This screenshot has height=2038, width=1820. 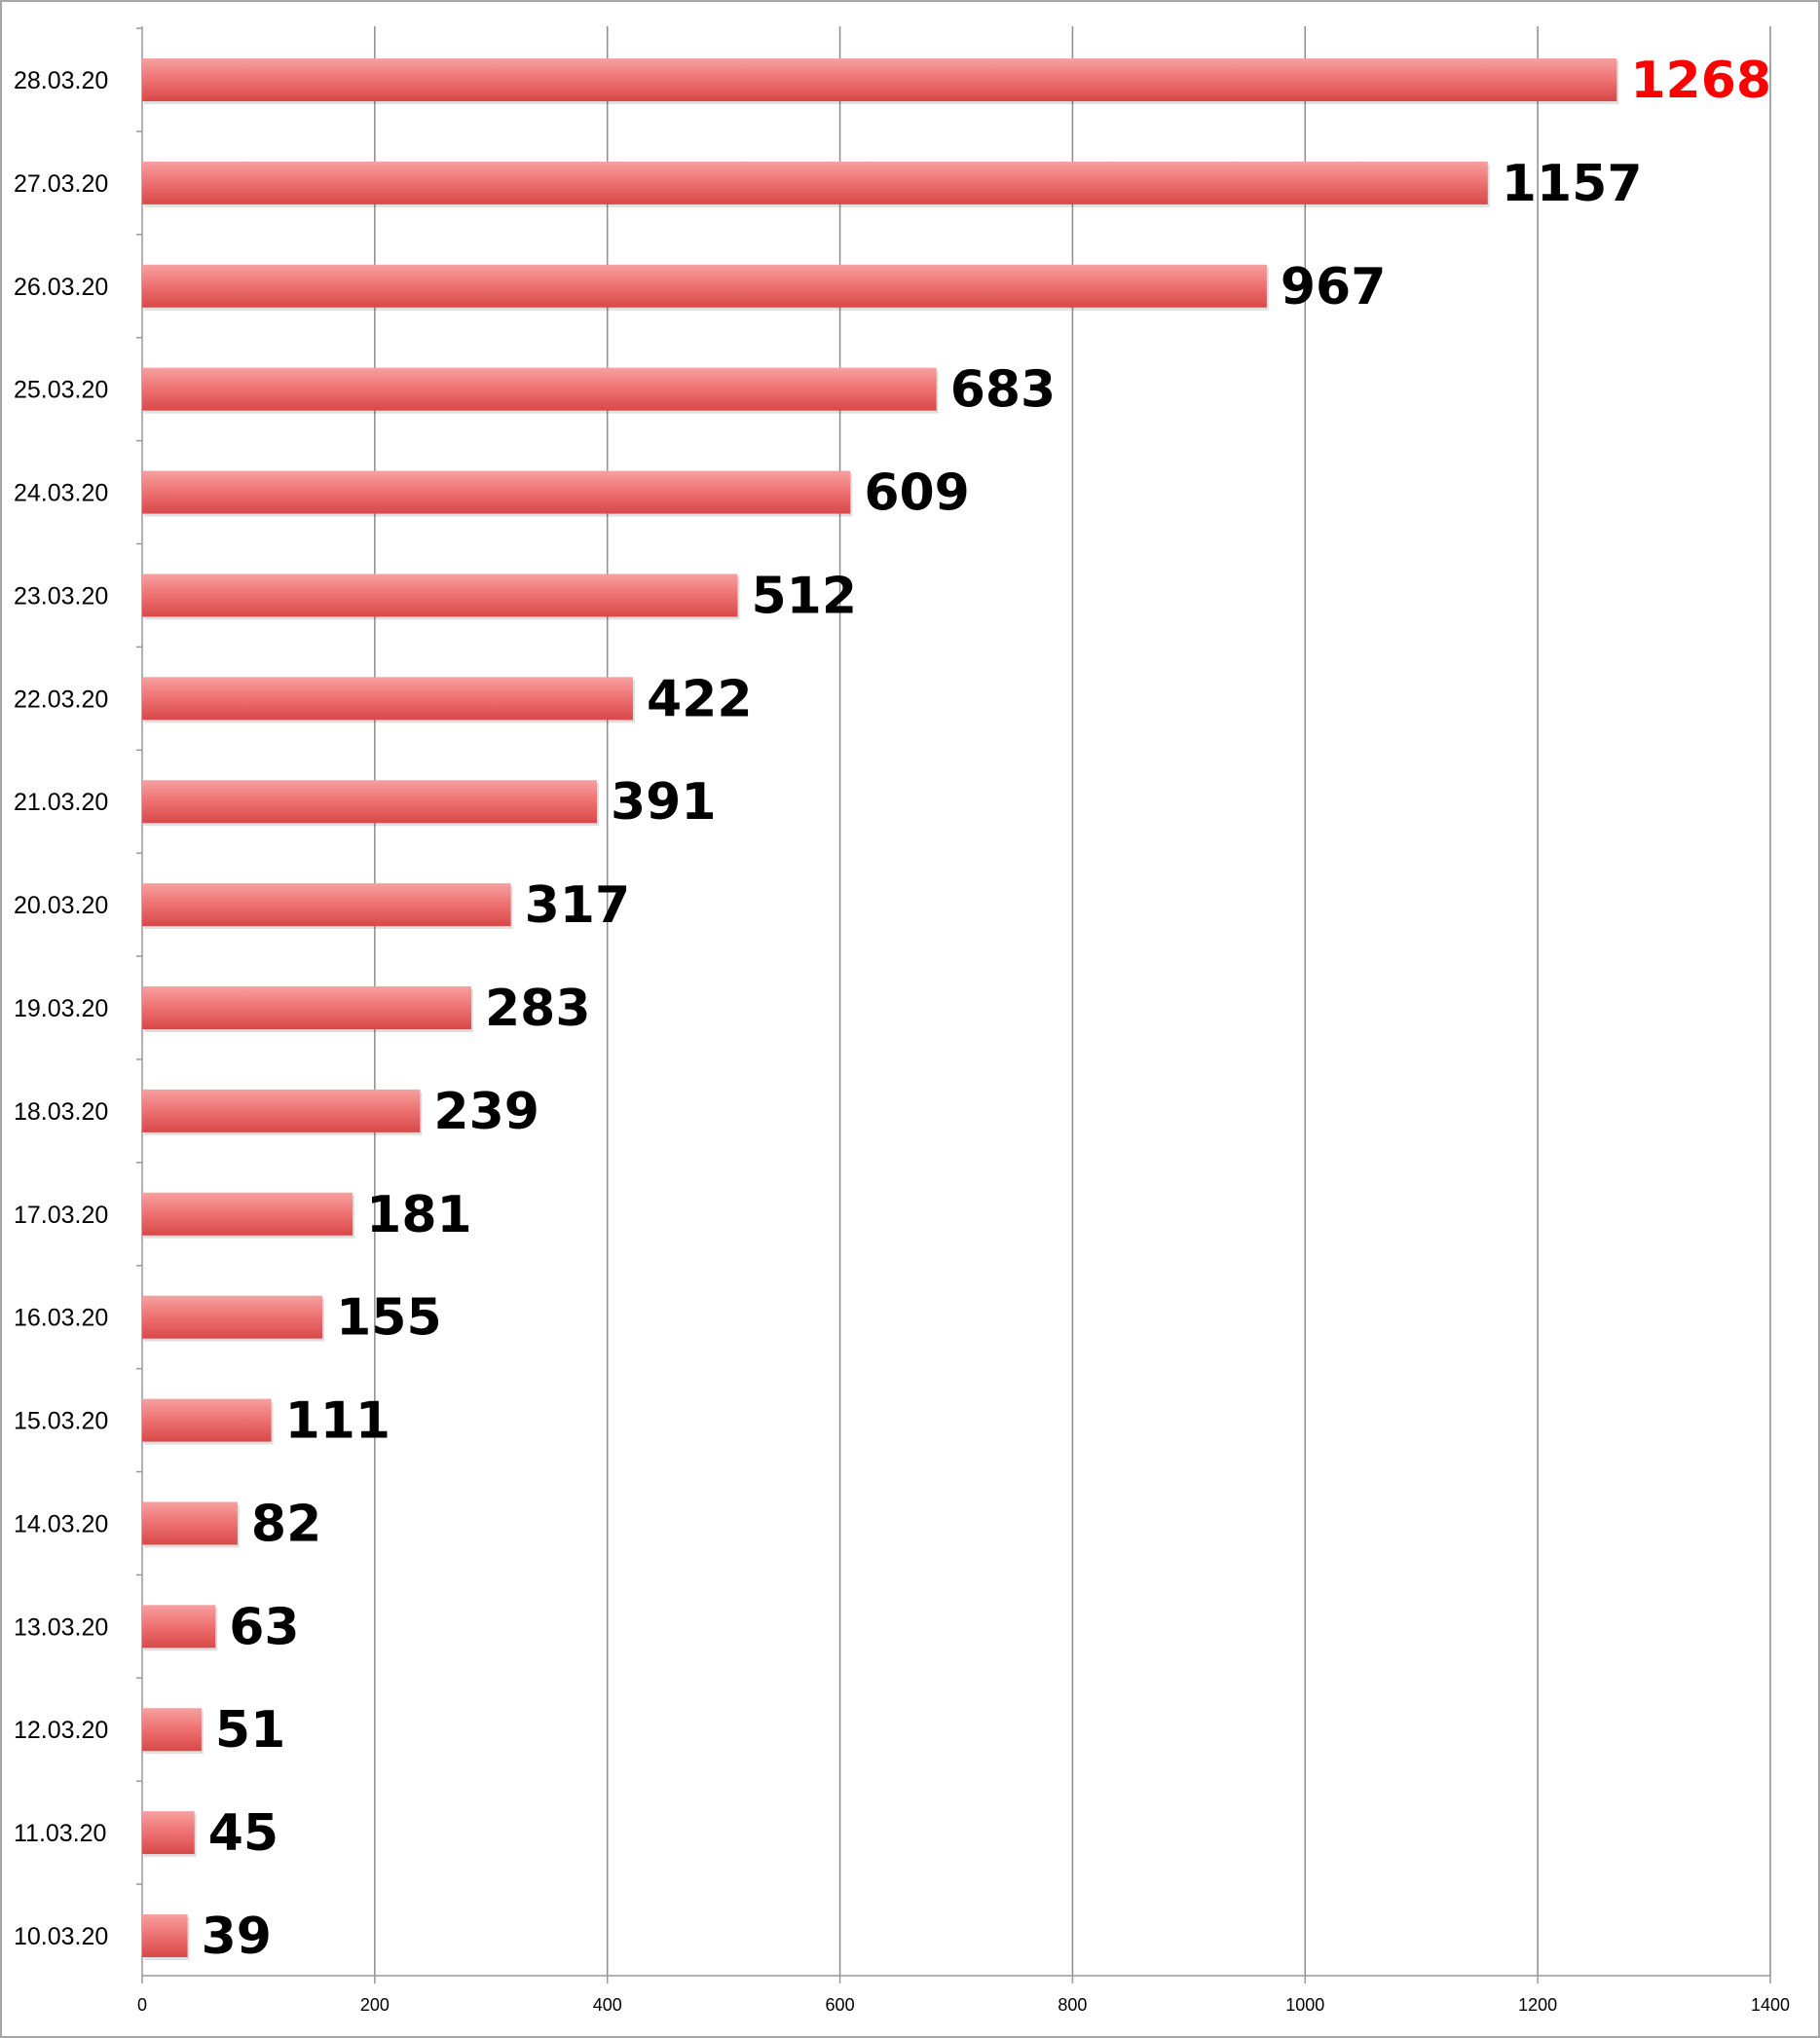 What do you see at coordinates (61, 905) in the screenshot?
I see `category-label: 20.03.20` at bounding box center [61, 905].